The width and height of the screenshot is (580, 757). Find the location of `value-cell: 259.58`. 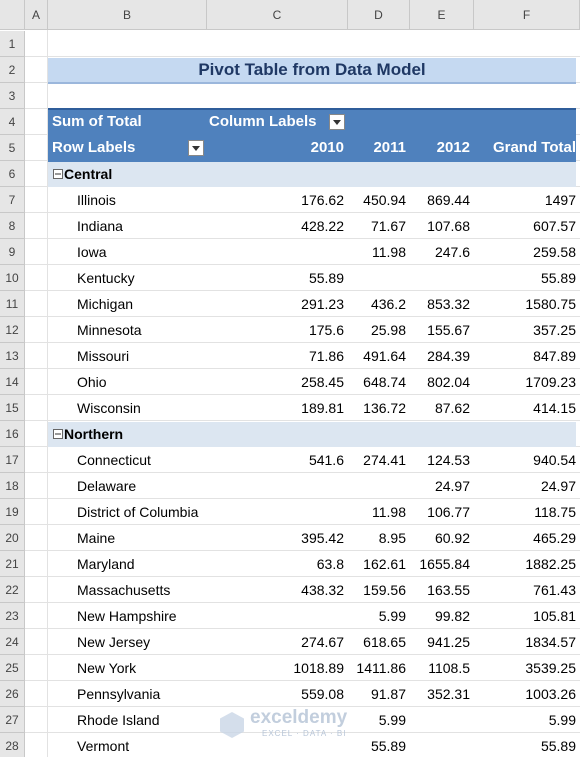

value-cell: 259.58 is located at coordinates (554, 252).